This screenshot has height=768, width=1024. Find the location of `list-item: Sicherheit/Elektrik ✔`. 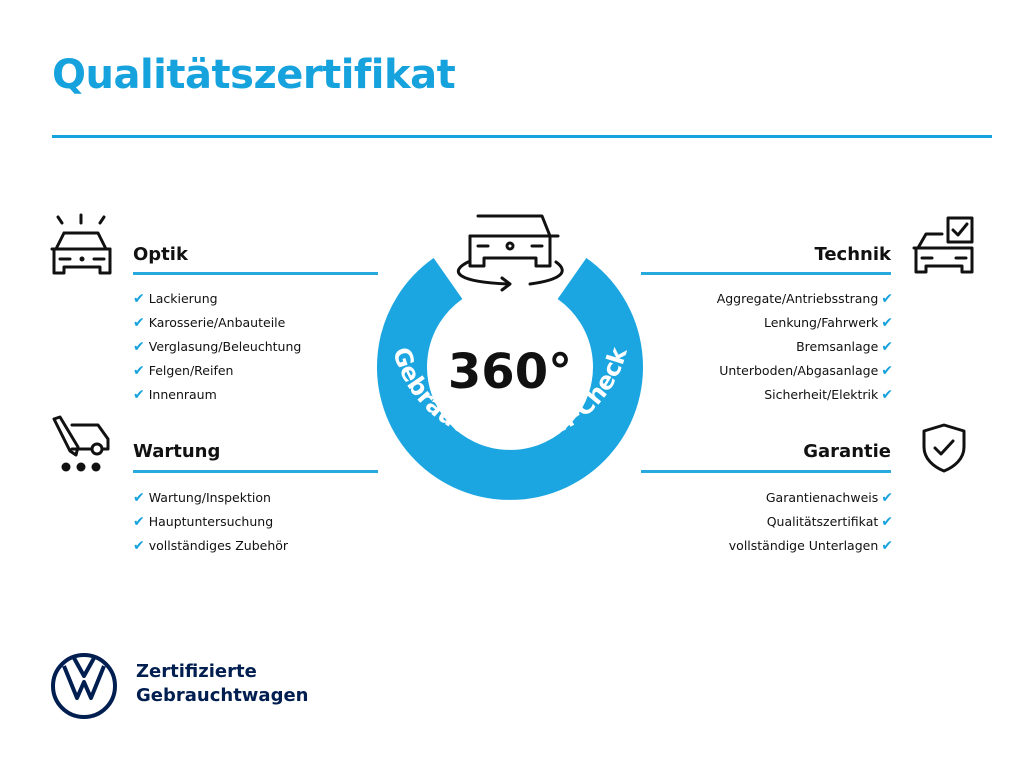

list-item: Sicherheit/Elektrik ✔ is located at coordinates (828, 395).